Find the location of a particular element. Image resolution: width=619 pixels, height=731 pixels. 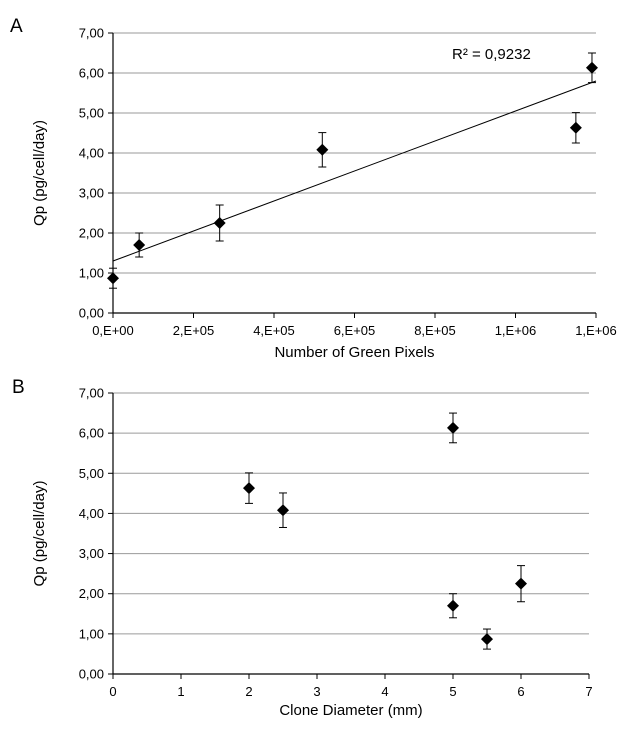

x-tick-label: 6 is located at coordinates (520, 691).